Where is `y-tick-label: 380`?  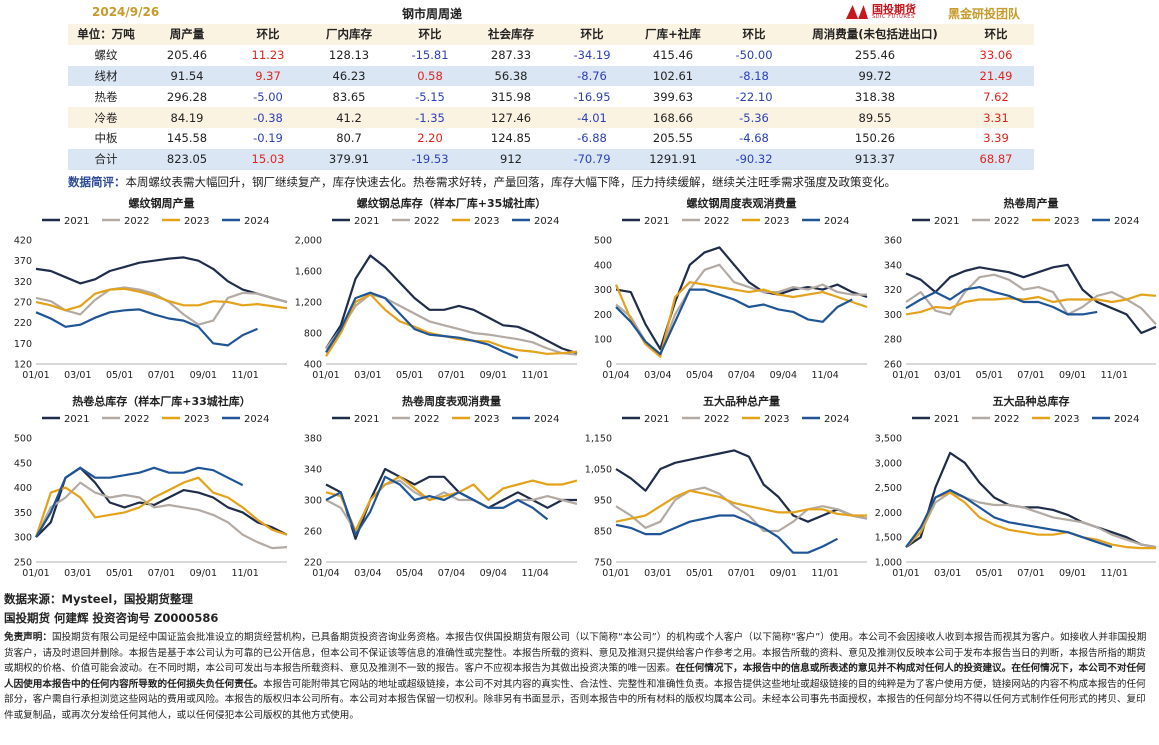 y-tick-label: 380 is located at coordinates (313, 439).